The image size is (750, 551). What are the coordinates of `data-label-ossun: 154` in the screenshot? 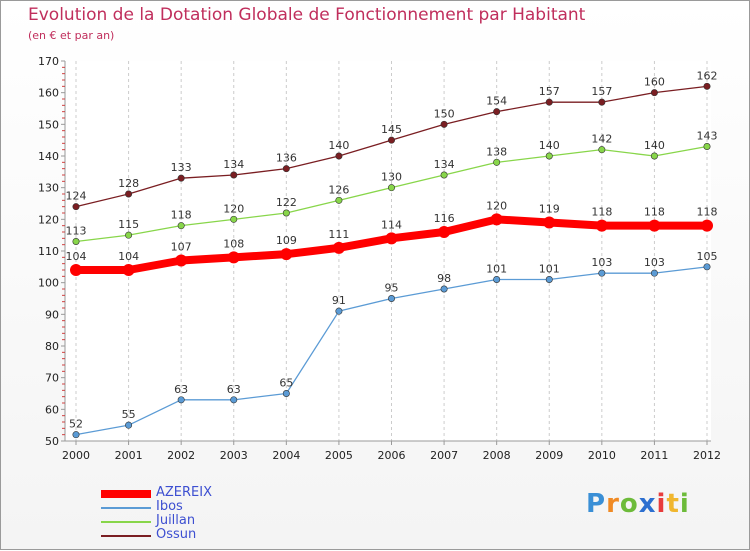 It's located at (496, 101).